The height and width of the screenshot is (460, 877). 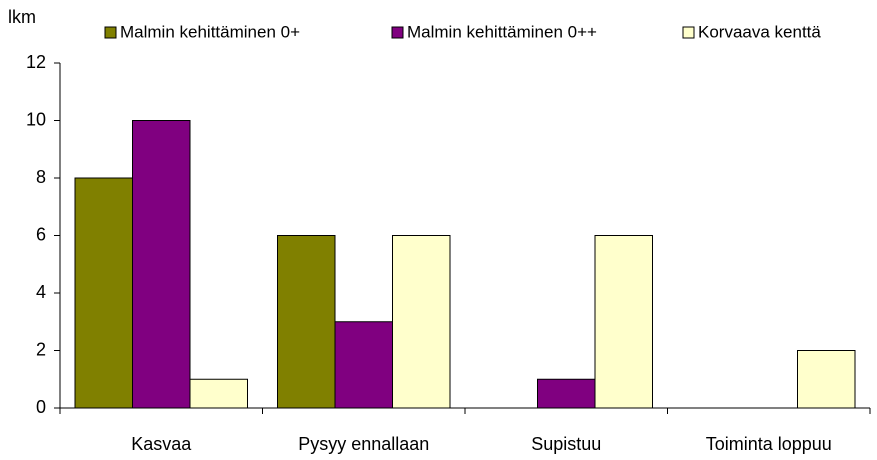 What do you see at coordinates (41, 177) in the screenshot?
I see `y-tick-label: 8` at bounding box center [41, 177].